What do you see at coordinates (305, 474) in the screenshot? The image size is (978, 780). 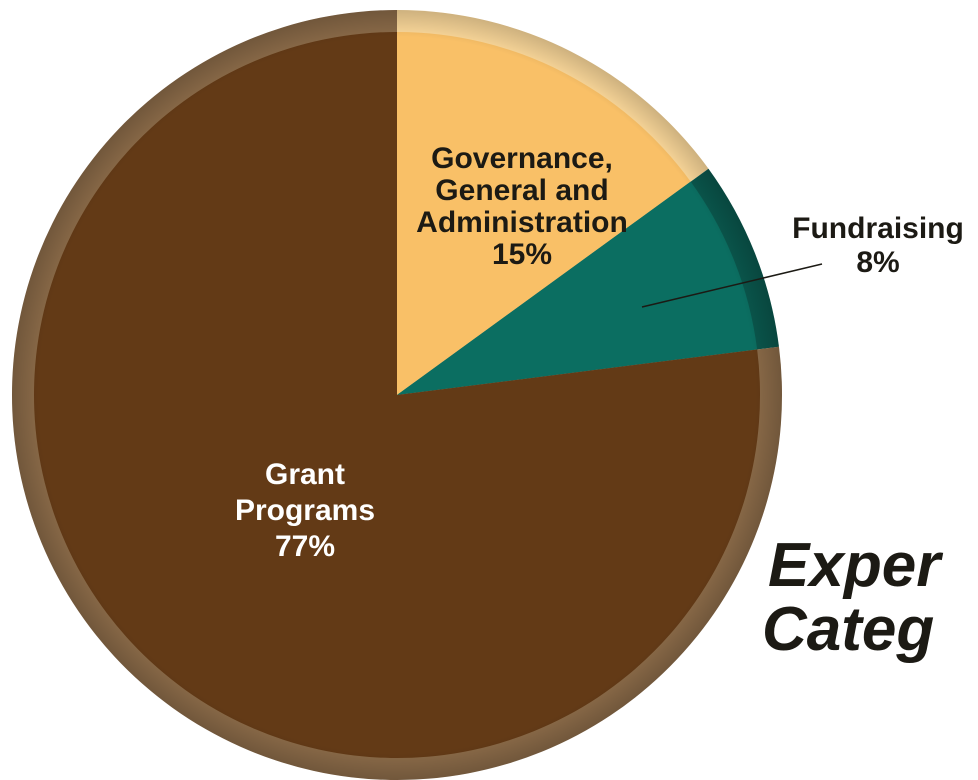 I see `slice-label-line: Grant` at bounding box center [305, 474].